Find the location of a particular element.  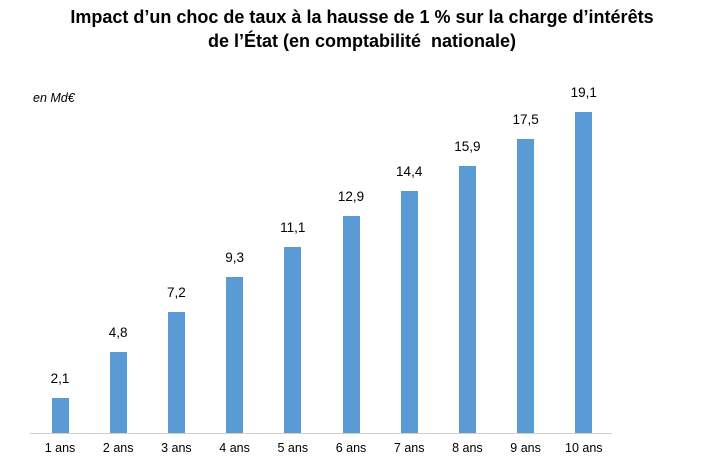

bar-value-label: 19,1 is located at coordinates (583, 93).